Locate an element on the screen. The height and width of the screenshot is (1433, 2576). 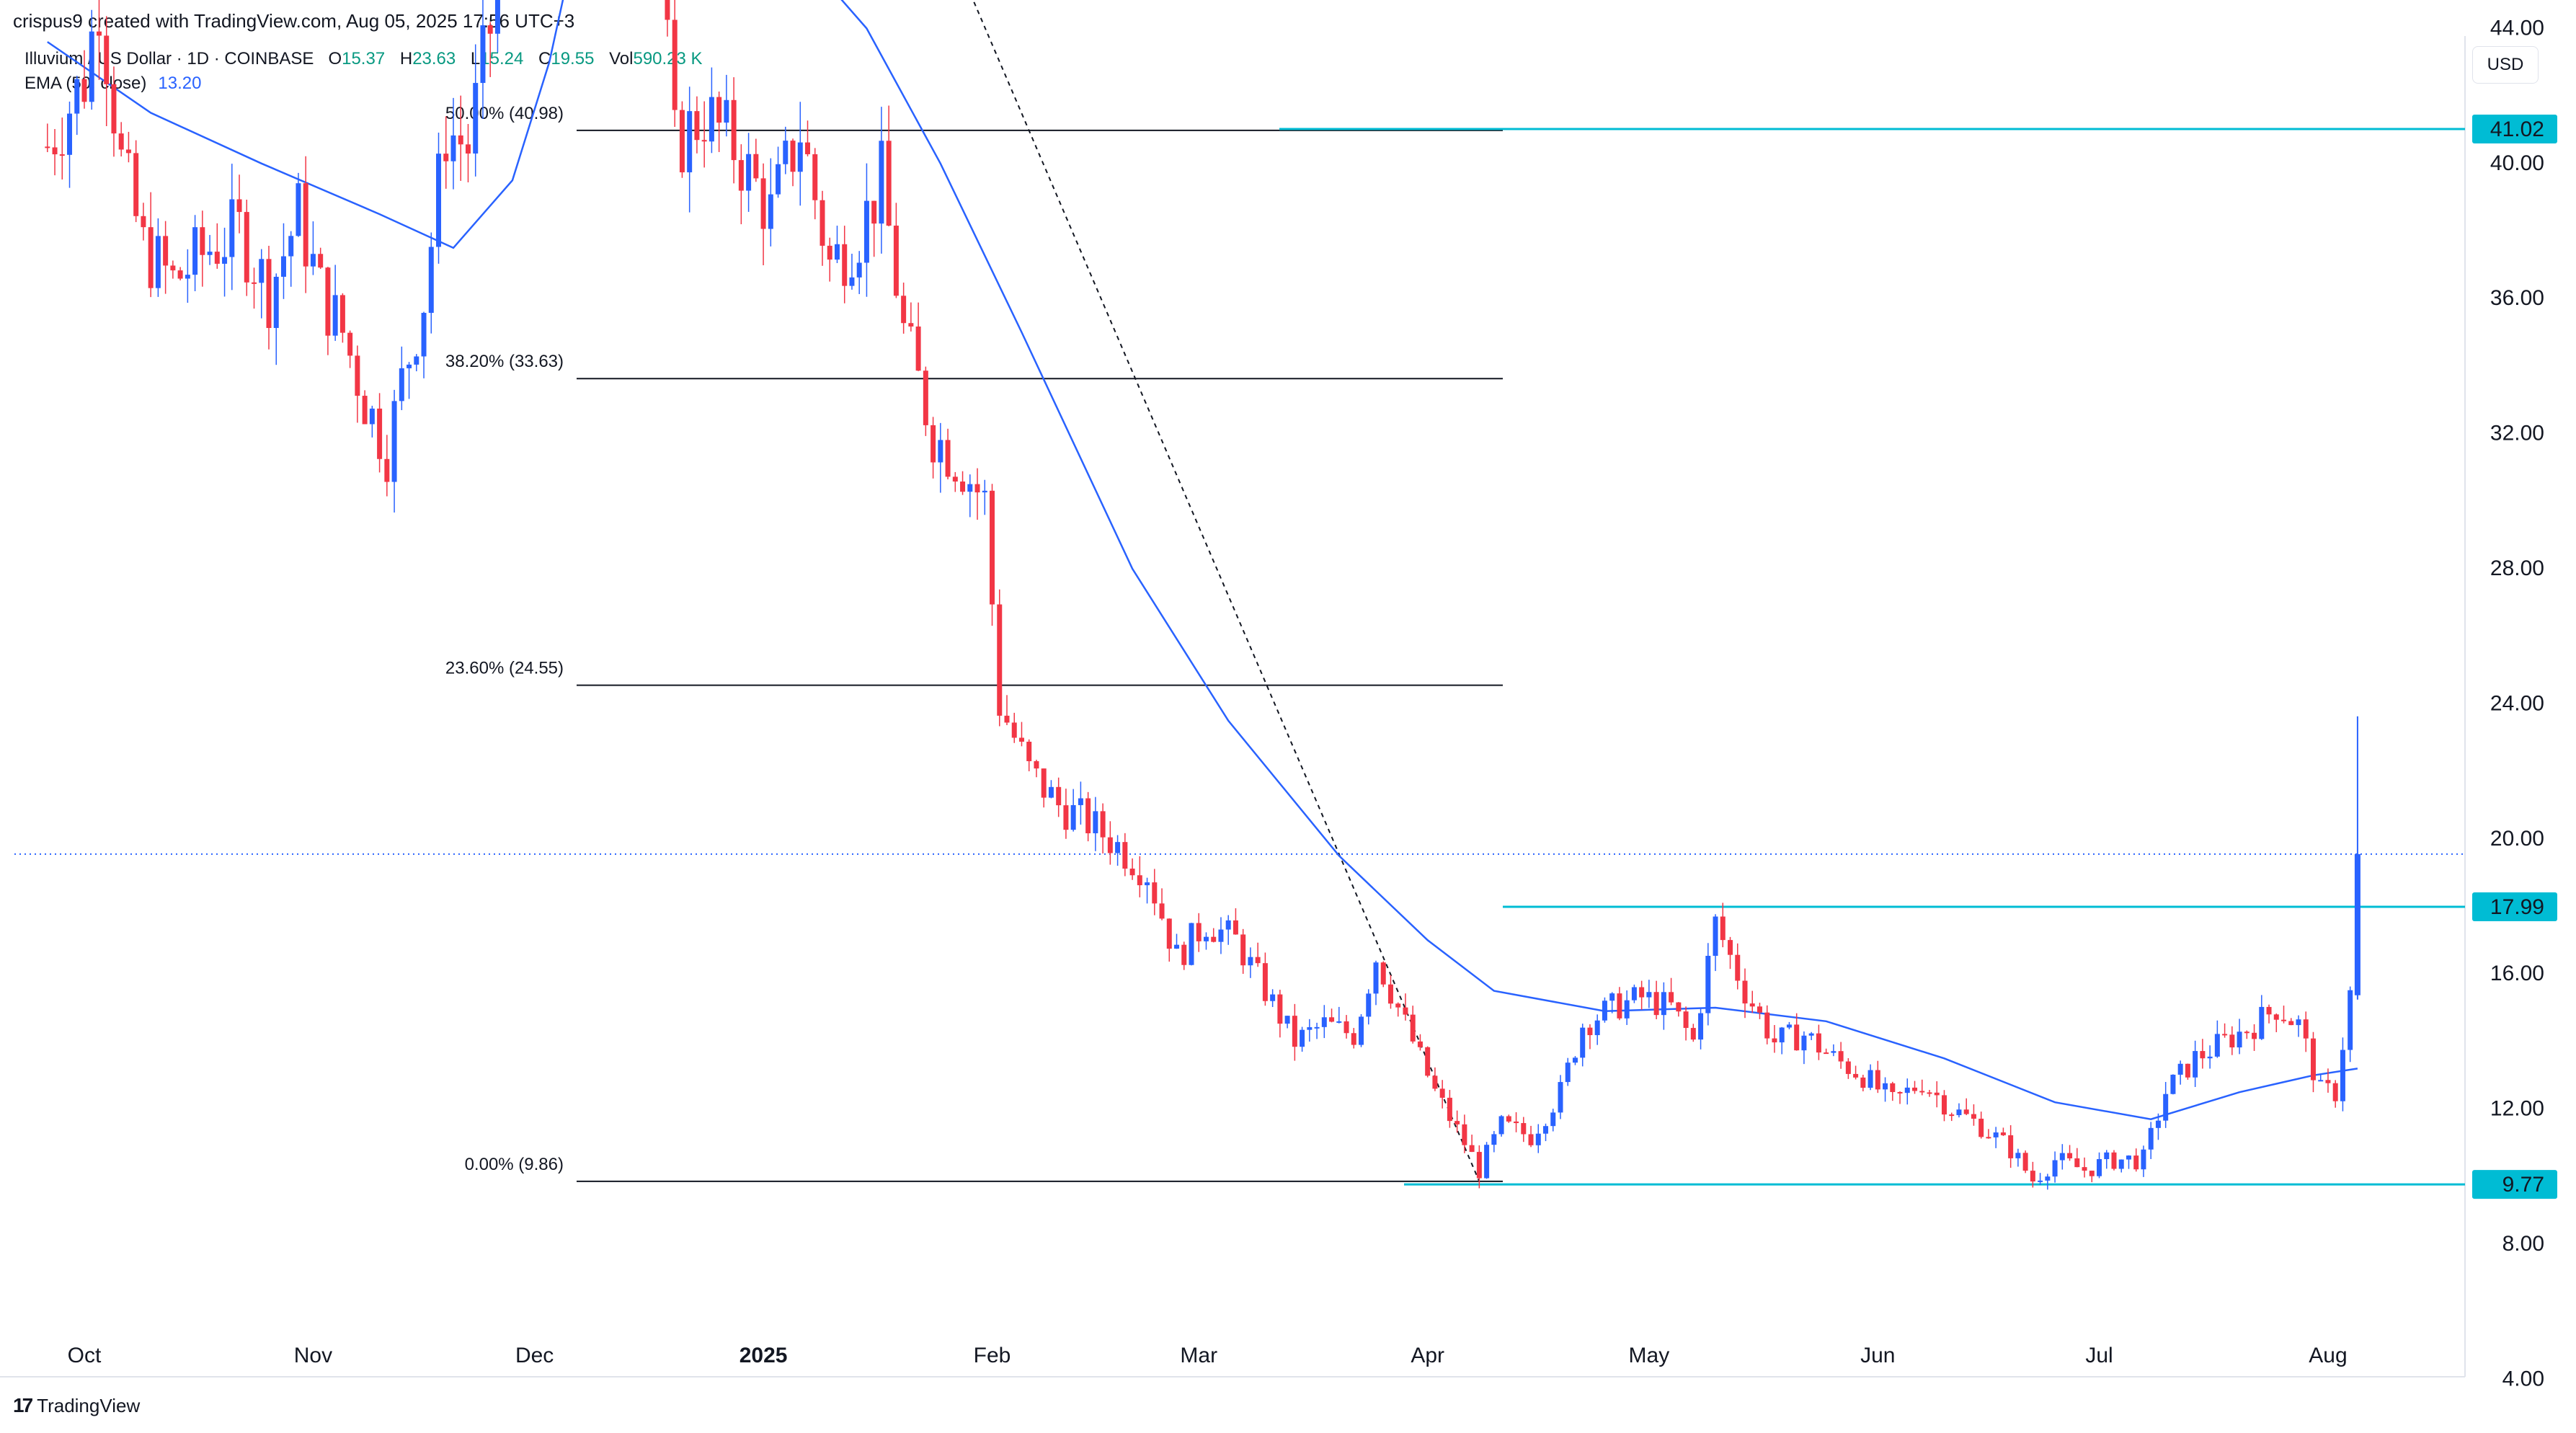
level-price-tag is located at coordinates (2514, 1184).